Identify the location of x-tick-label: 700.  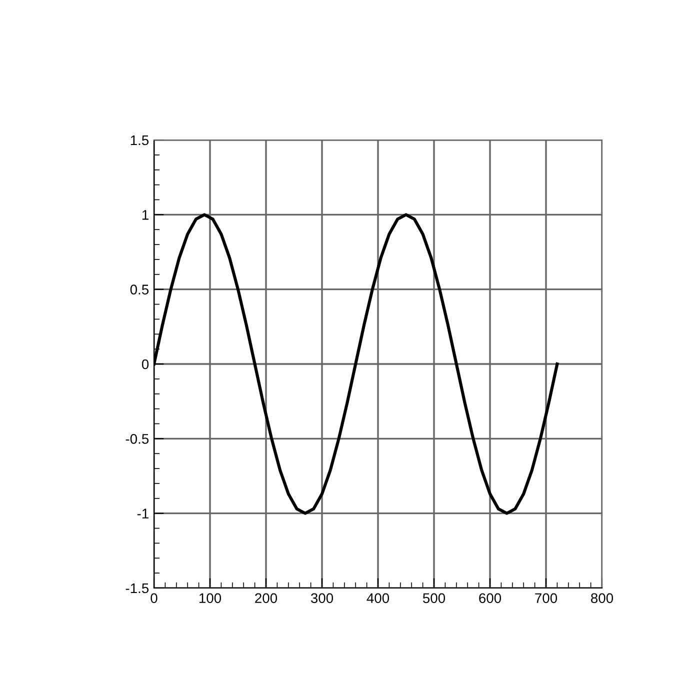
(546, 598).